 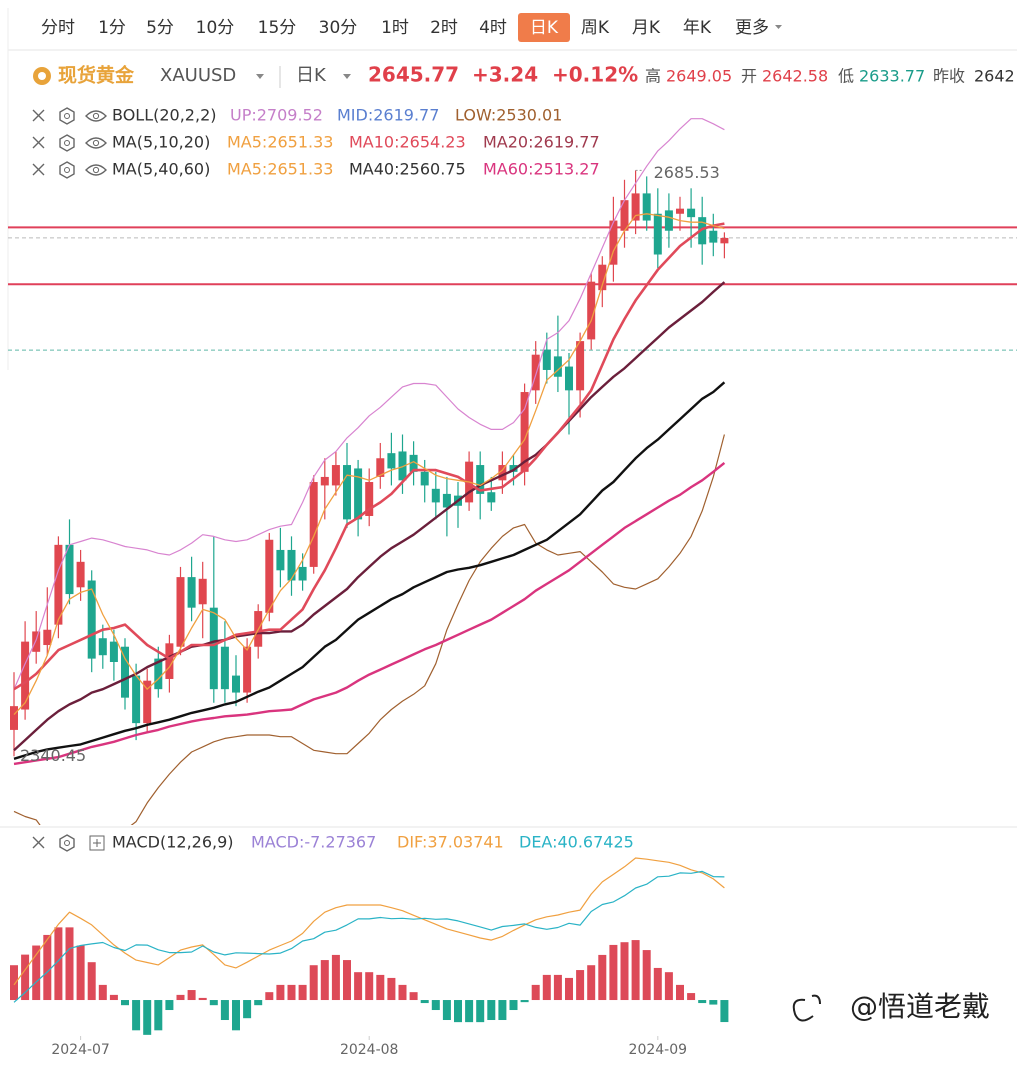 I want to click on tab: 15分, so click(x=277, y=28).